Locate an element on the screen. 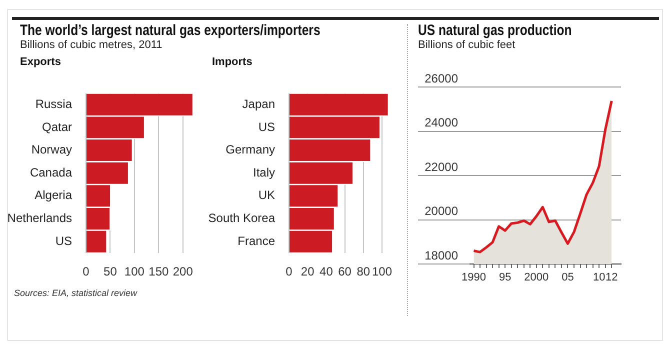  x-tick-label: 40 is located at coordinates (327, 271).